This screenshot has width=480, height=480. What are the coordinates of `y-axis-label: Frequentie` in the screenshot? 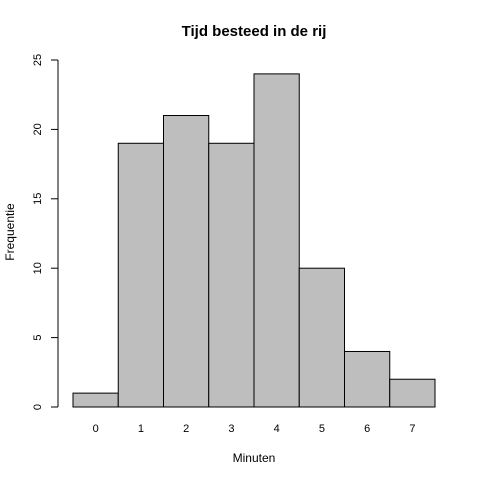 It's located at (10, 232).